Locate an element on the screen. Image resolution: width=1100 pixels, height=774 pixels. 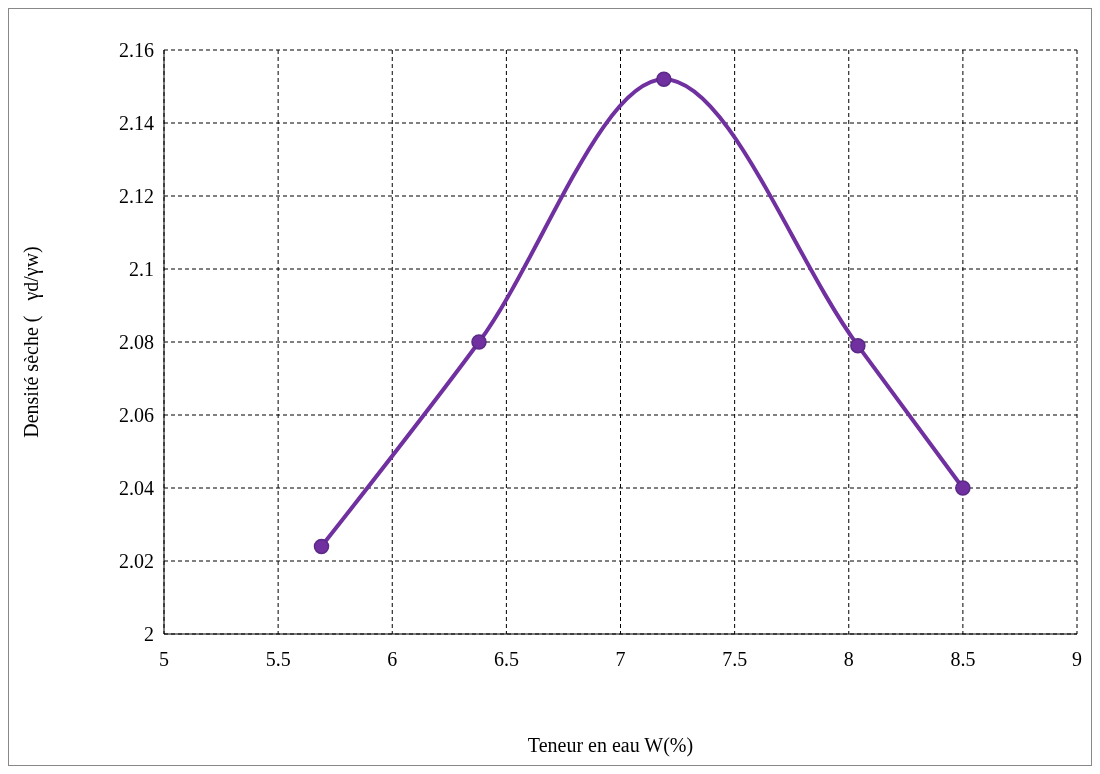
x-tick-label: 9 is located at coordinates (1077, 659).